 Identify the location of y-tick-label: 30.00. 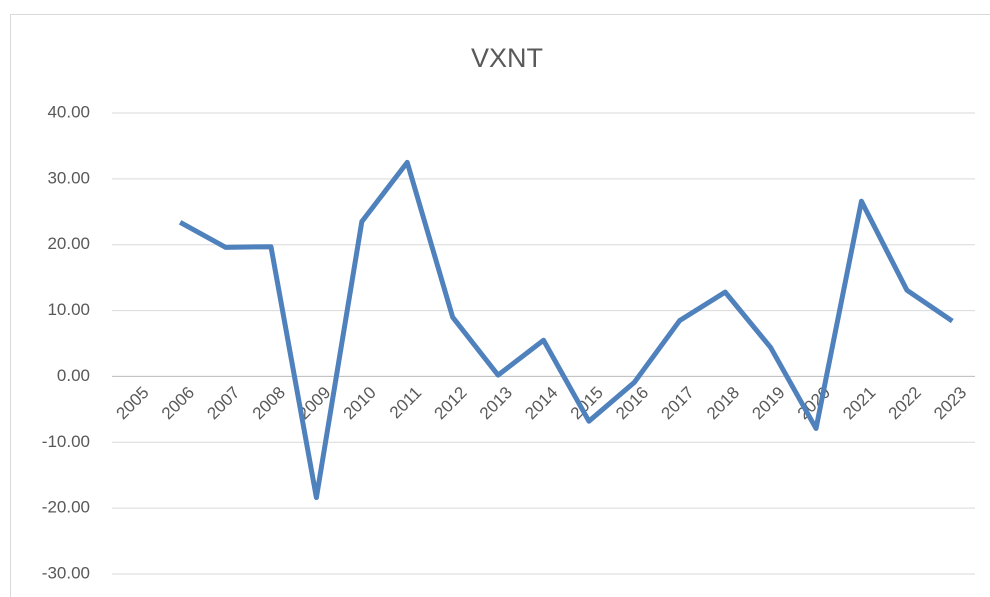
(68, 177).